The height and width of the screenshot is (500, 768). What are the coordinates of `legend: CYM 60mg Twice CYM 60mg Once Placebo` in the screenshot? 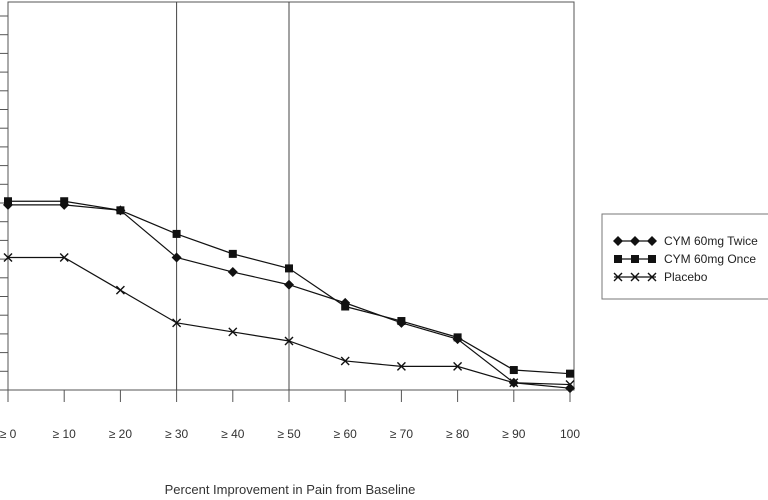 It's located at (684, 256).